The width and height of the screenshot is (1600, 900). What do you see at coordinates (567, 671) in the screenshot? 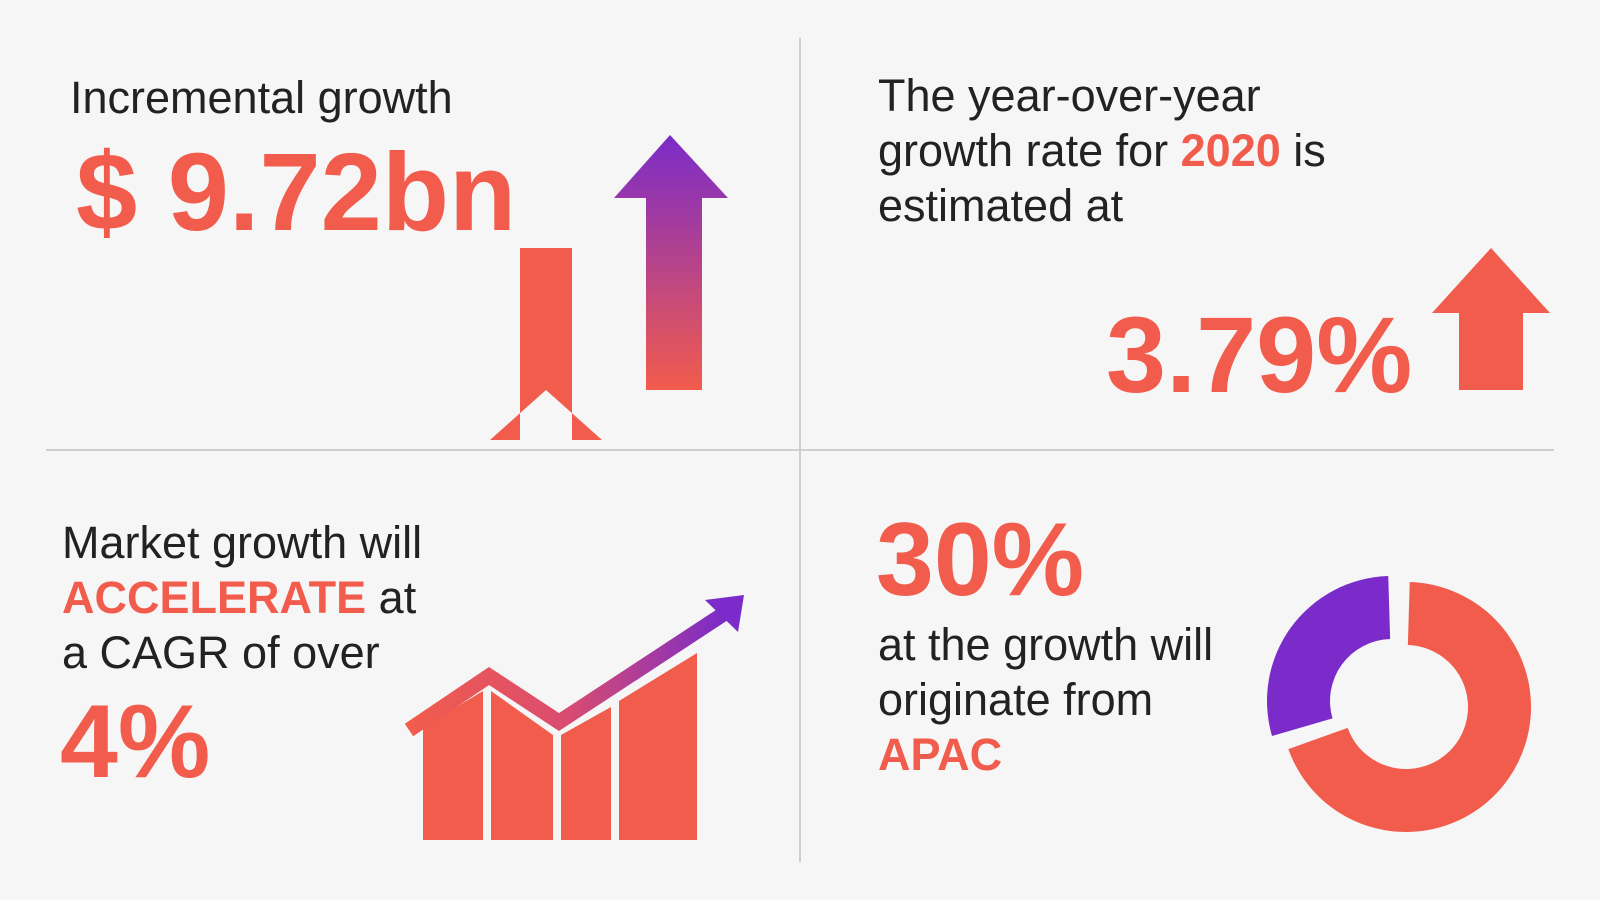
I see `trend-line` at bounding box center [567, 671].